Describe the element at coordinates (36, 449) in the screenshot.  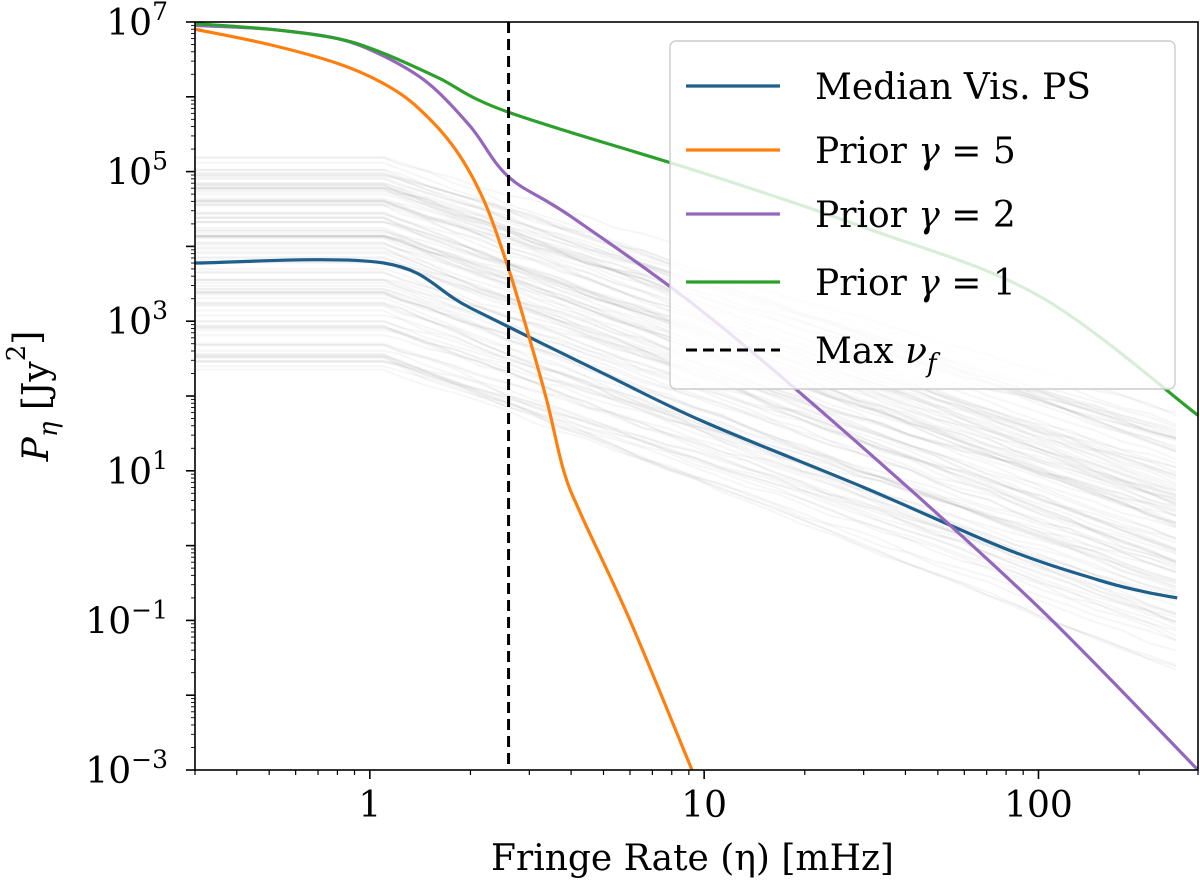
I see `y-axis-title-part: P` at that location.